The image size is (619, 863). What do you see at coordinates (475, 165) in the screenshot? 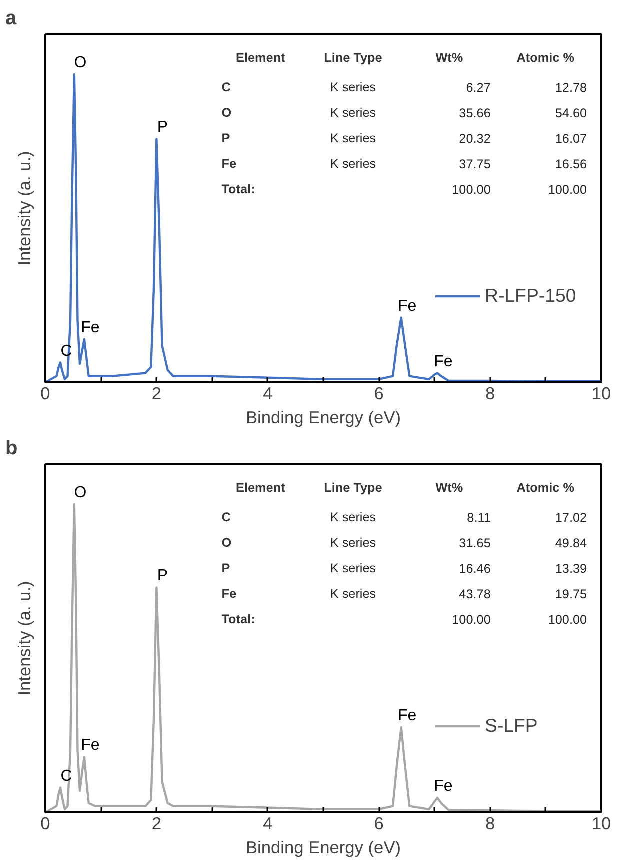
I see `text: 37.75` at bounding box center [475, 165].